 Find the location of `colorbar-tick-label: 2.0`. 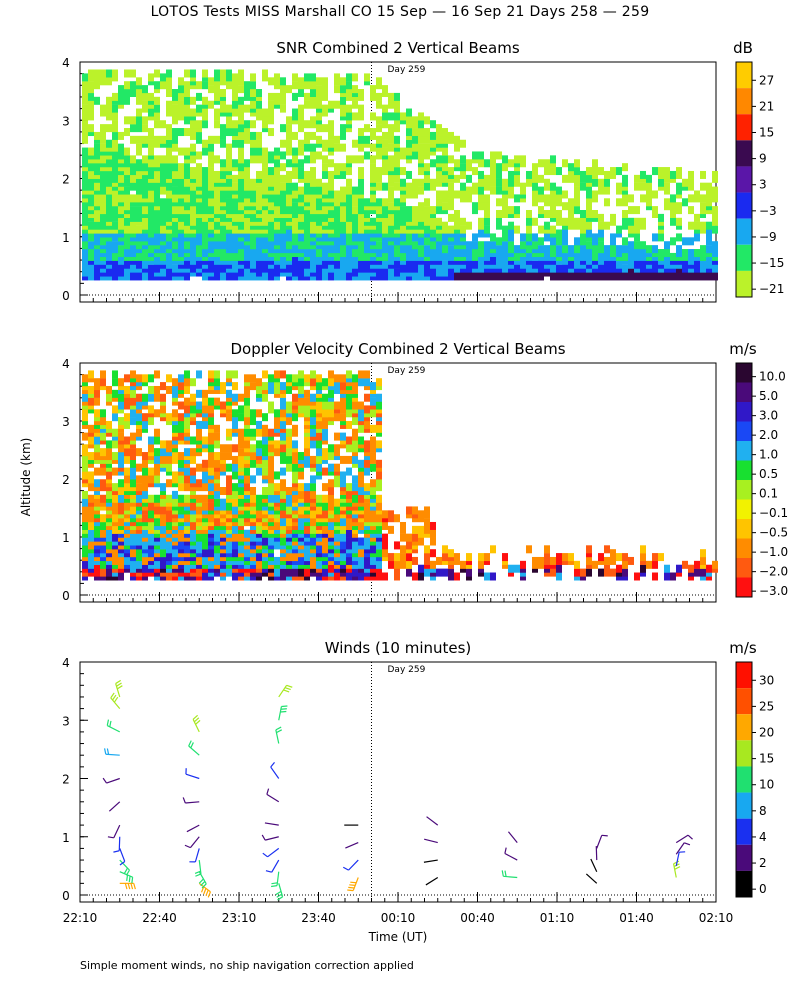

colorbar-tick-label: 2.0 is located at coordinates (768, 435).